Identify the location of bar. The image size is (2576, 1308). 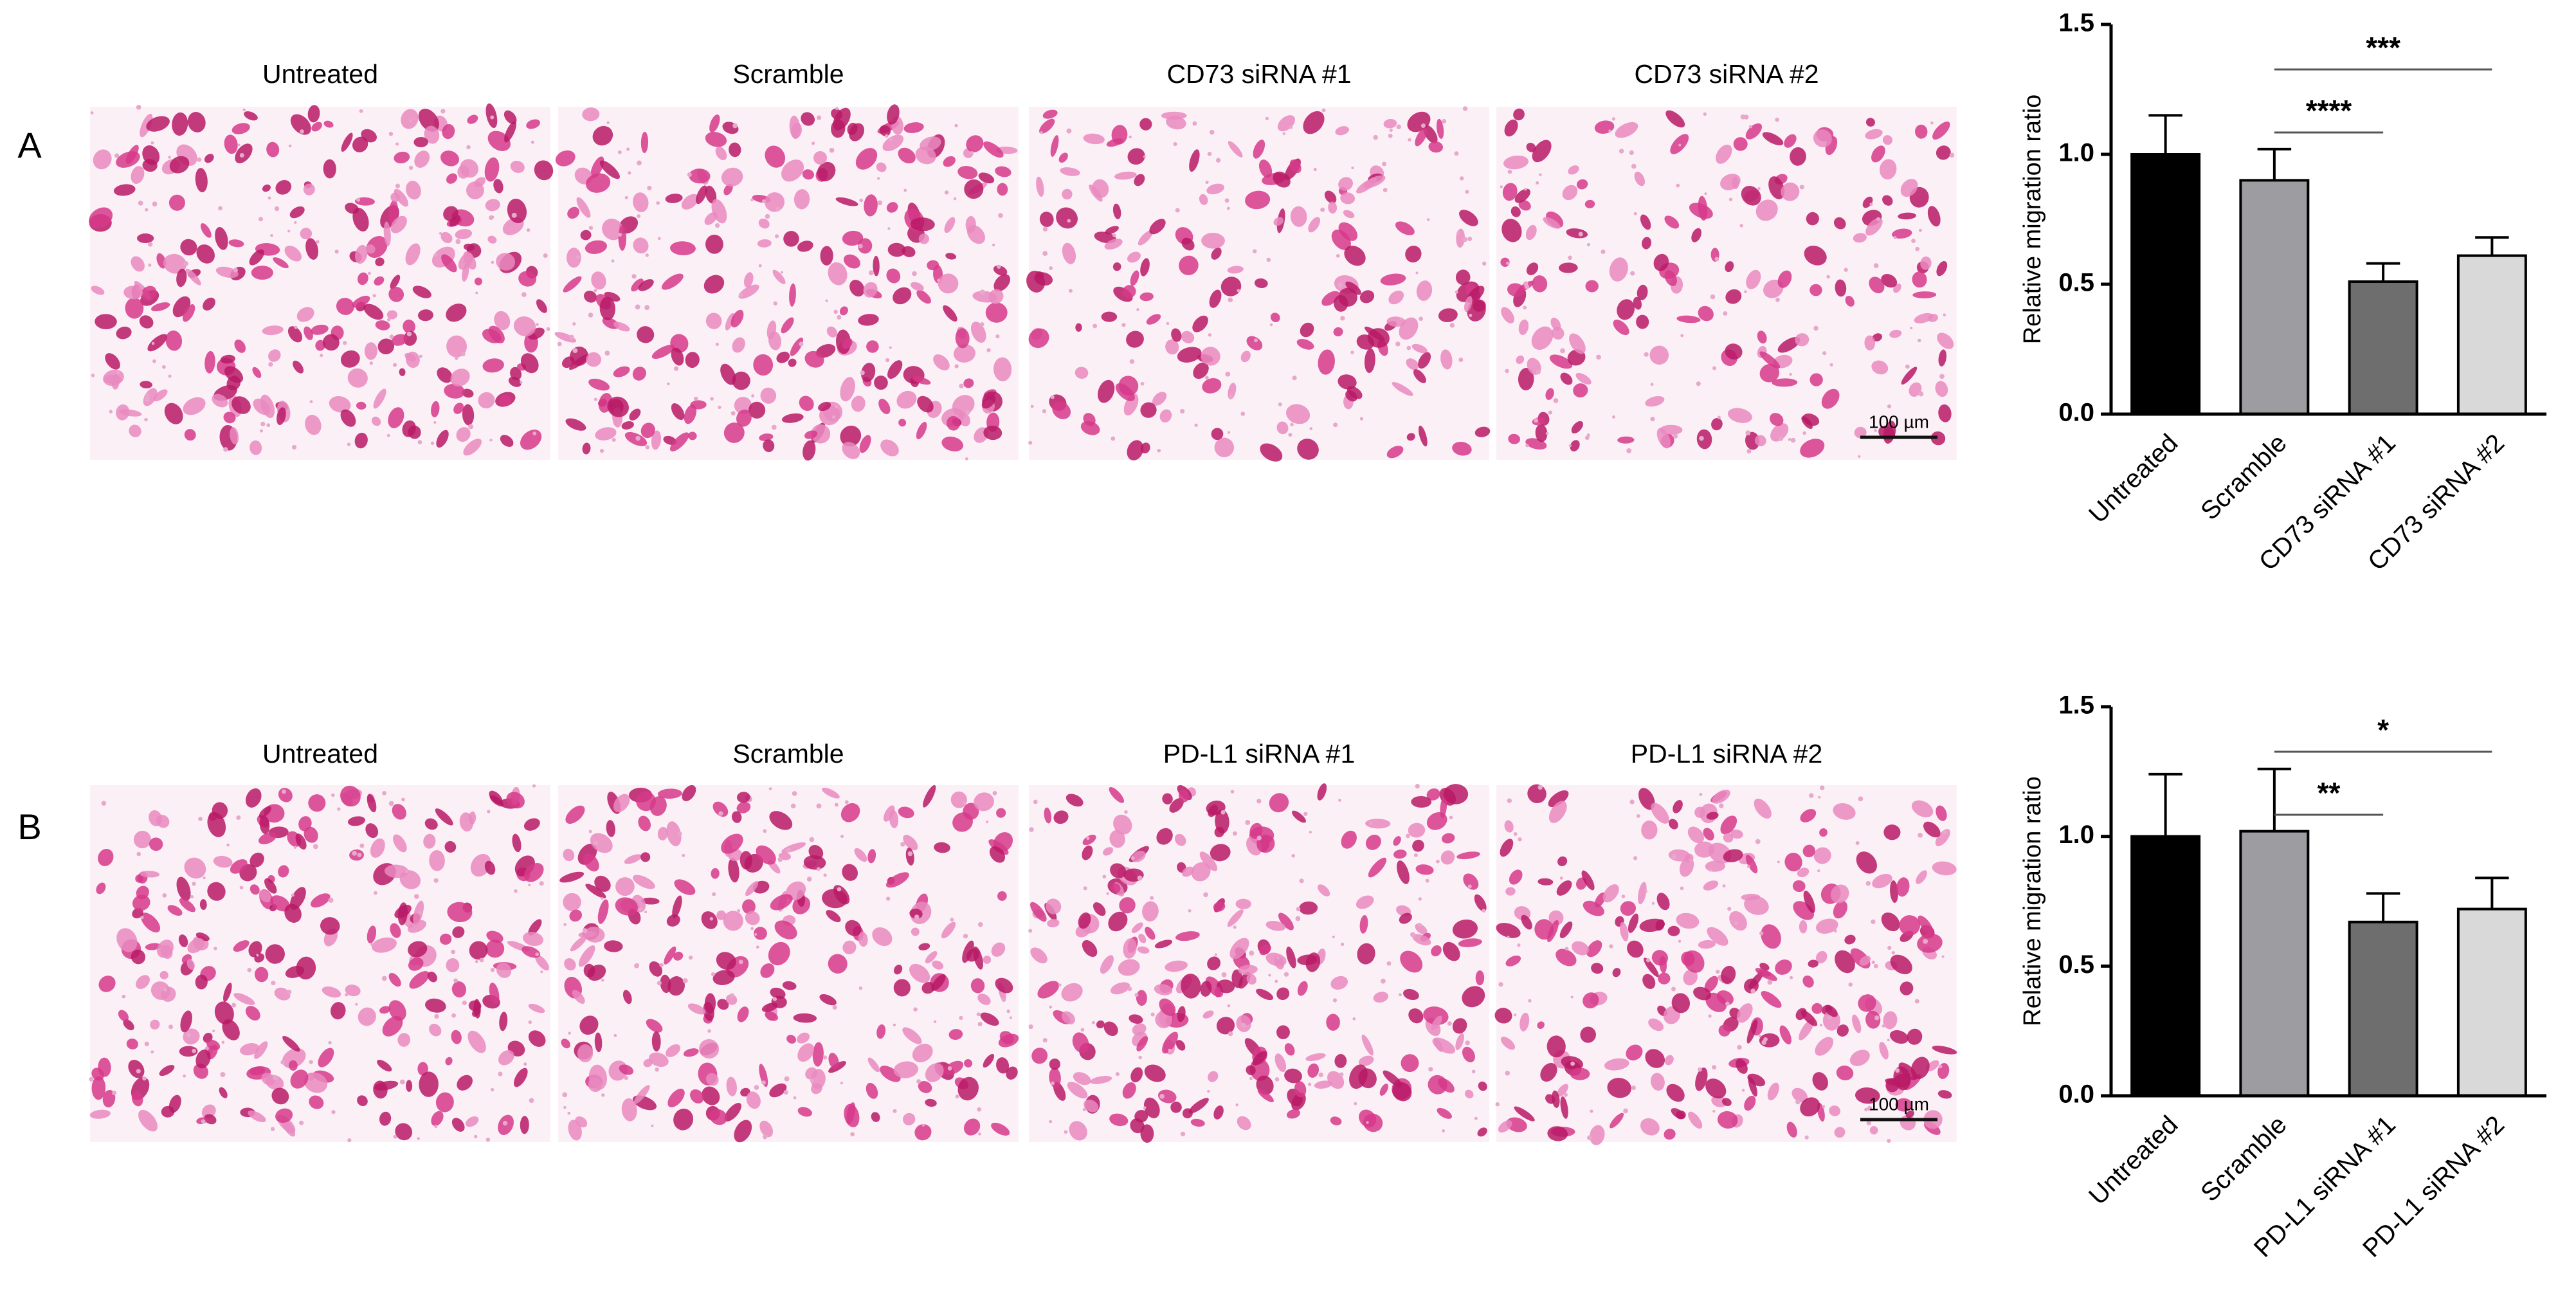
(2491, 334).